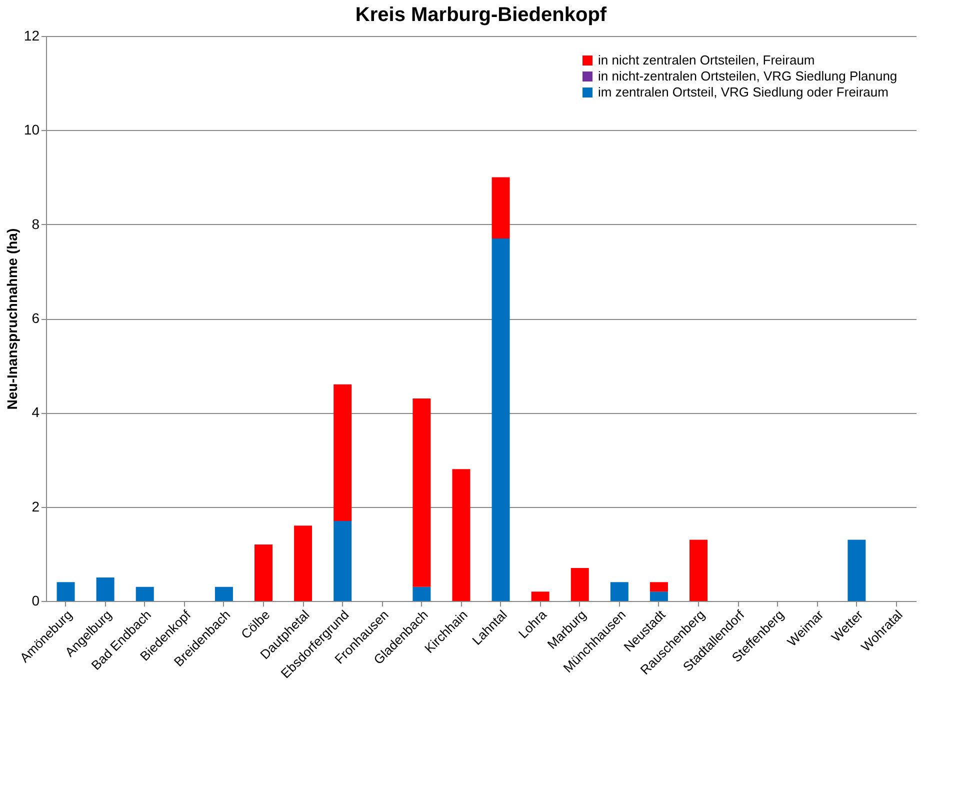 Image resolution: width=977 pixels, height=810 pixels. Describe the element at coordinates (36, 412) in the screenshot. I see `y-tick-label: 4` at that location.